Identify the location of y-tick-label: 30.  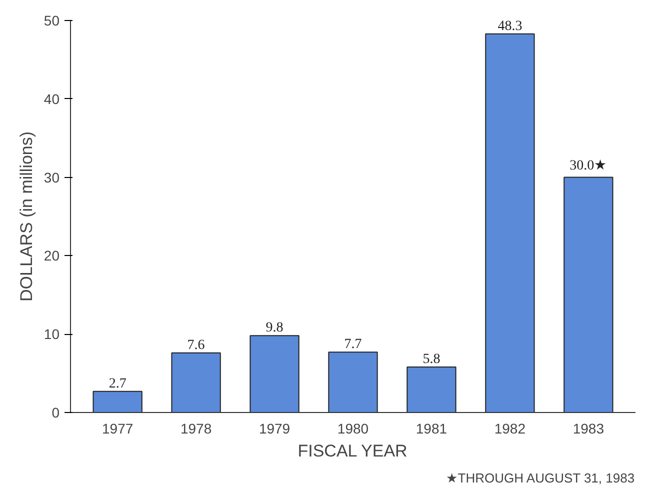
(52, 177).